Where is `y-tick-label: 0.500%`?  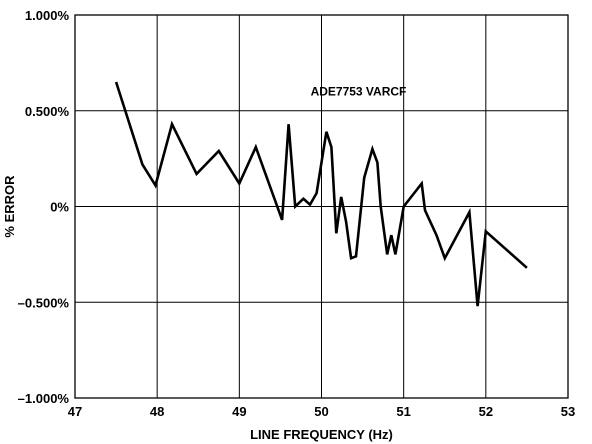
y-tick-label: 0.500% is located at coordinates (47, 111).